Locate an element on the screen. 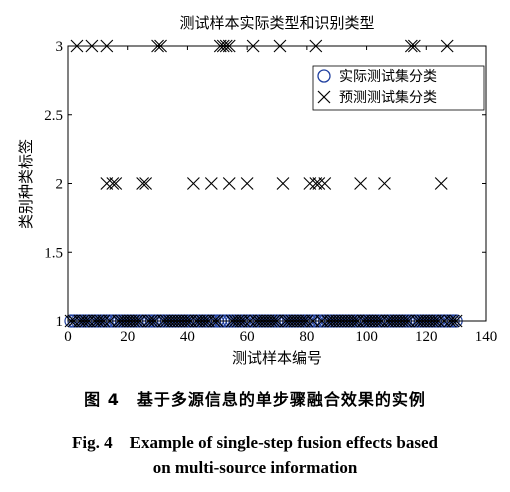 The width and height of the screenshot is (510, 492). x-axis-label: 测试样本编号 is located at coordinates (277, 358).